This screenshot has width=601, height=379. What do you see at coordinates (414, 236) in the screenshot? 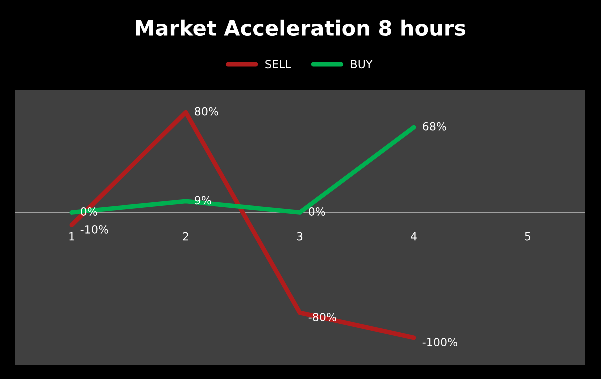
I see `x-tick-label: 4` at bounding box center [414, 236].